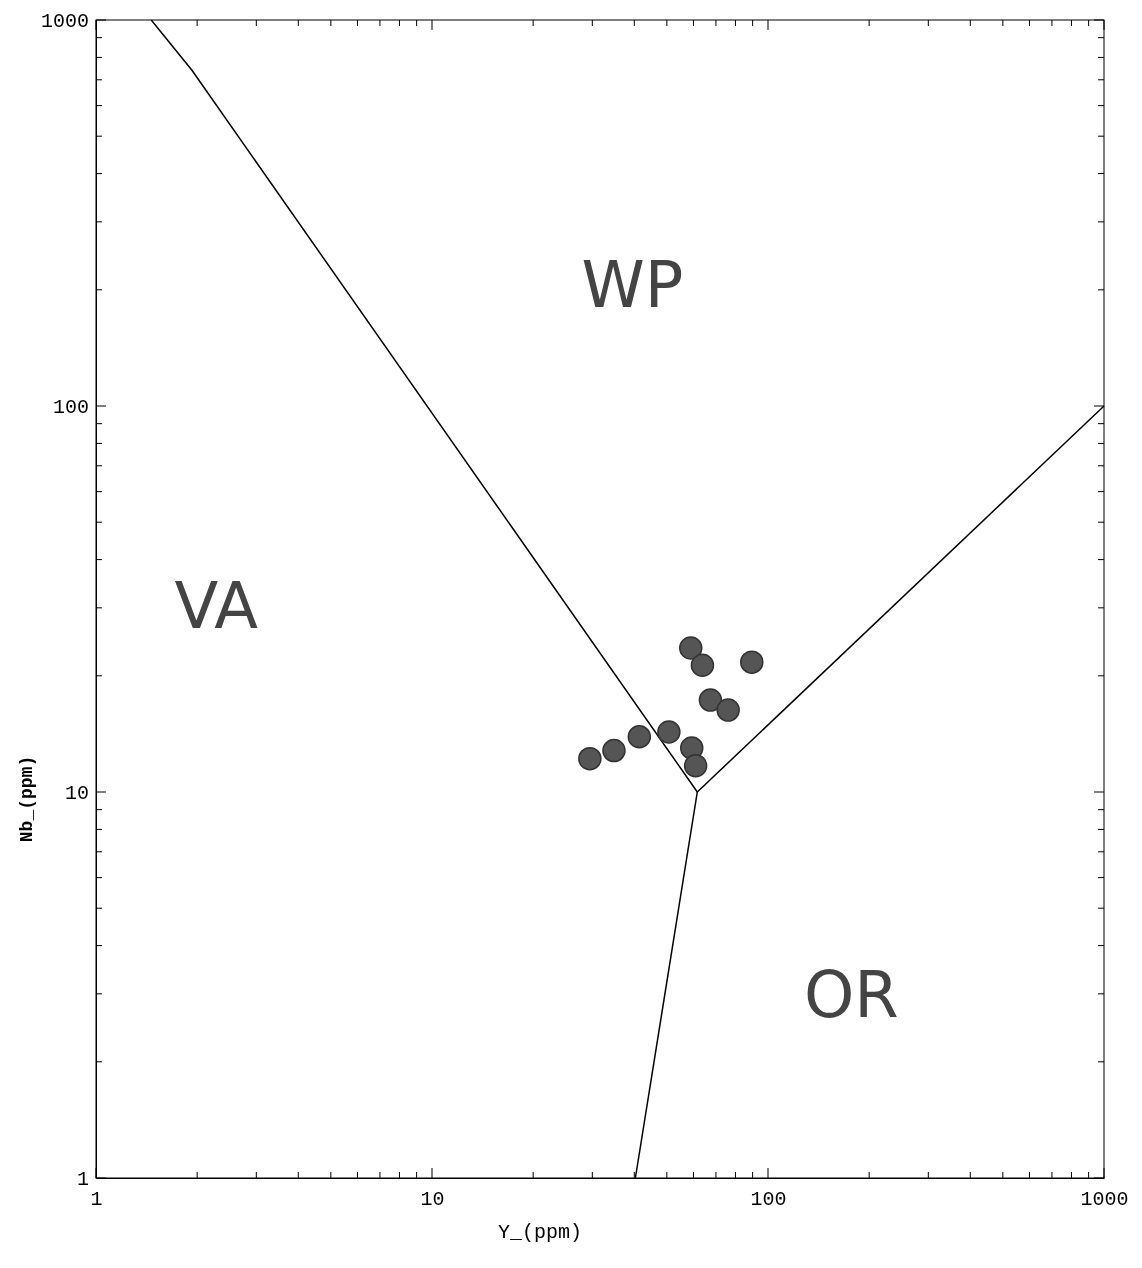 The image size is (1142, 1268). What do you see at coordinates (540, 1232) in the screenshot?
I see `x-axis-title: Y_(ppm)` at bounding box center [540, 1232].